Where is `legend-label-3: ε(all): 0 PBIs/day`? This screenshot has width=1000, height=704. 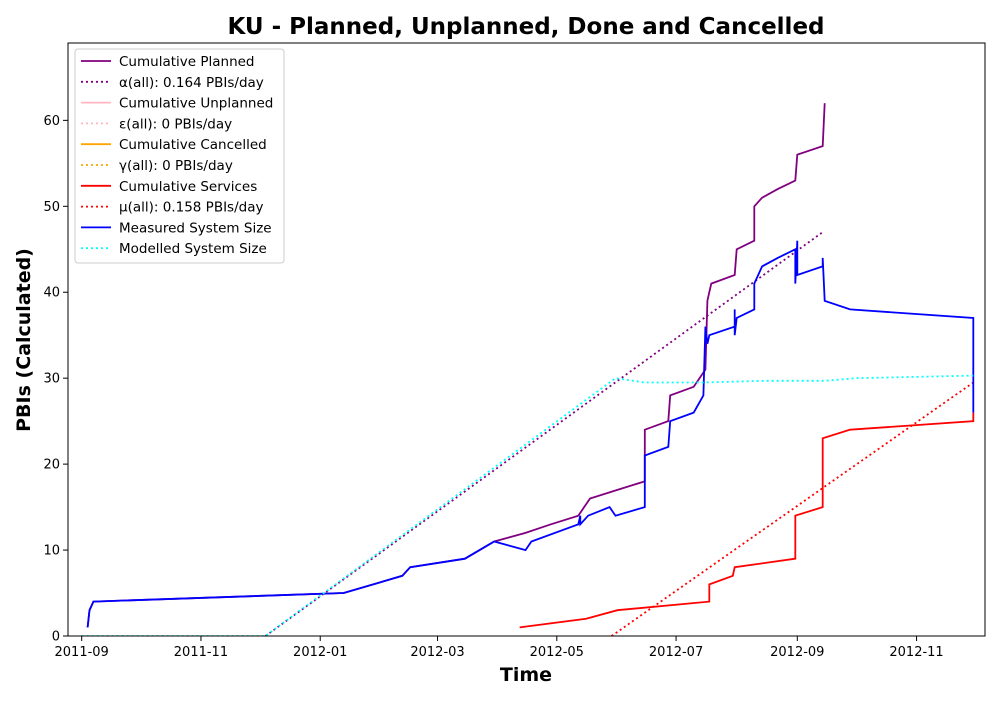 legend-label-3: ε(all): 0 PBIs/day is located at coordinates (175, 124).